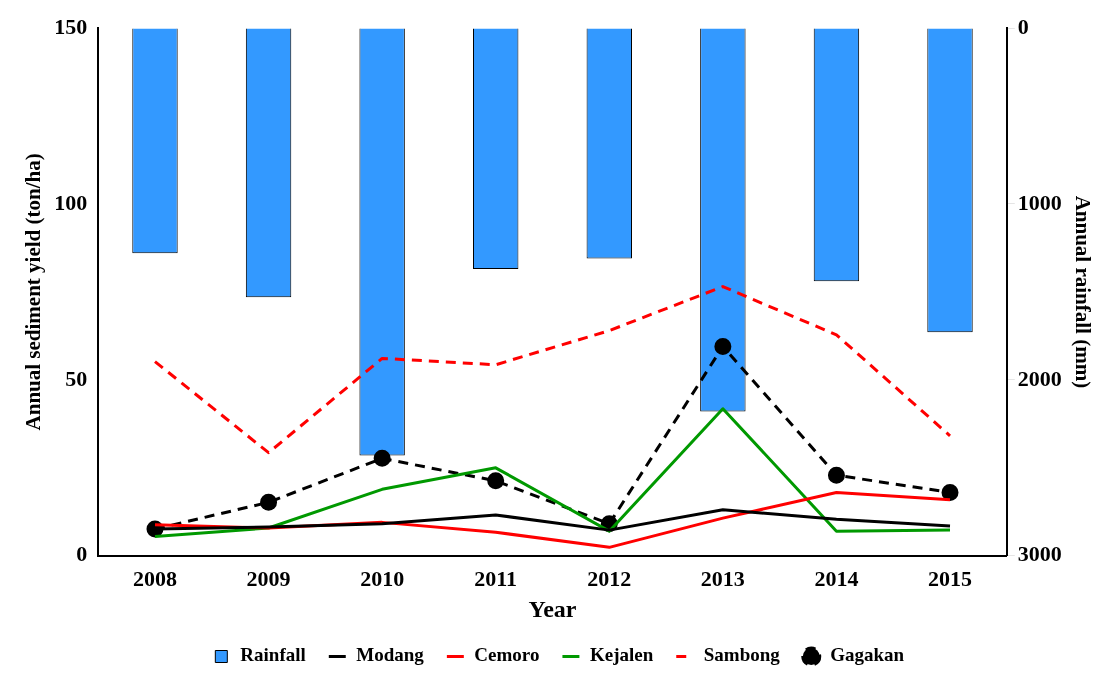 This screenshot has height=684, width=1118. What do you see at coordinates (382, 578) in the screenshot?
I see `x-tick-label: 2010` at bounding box center [382, 578].